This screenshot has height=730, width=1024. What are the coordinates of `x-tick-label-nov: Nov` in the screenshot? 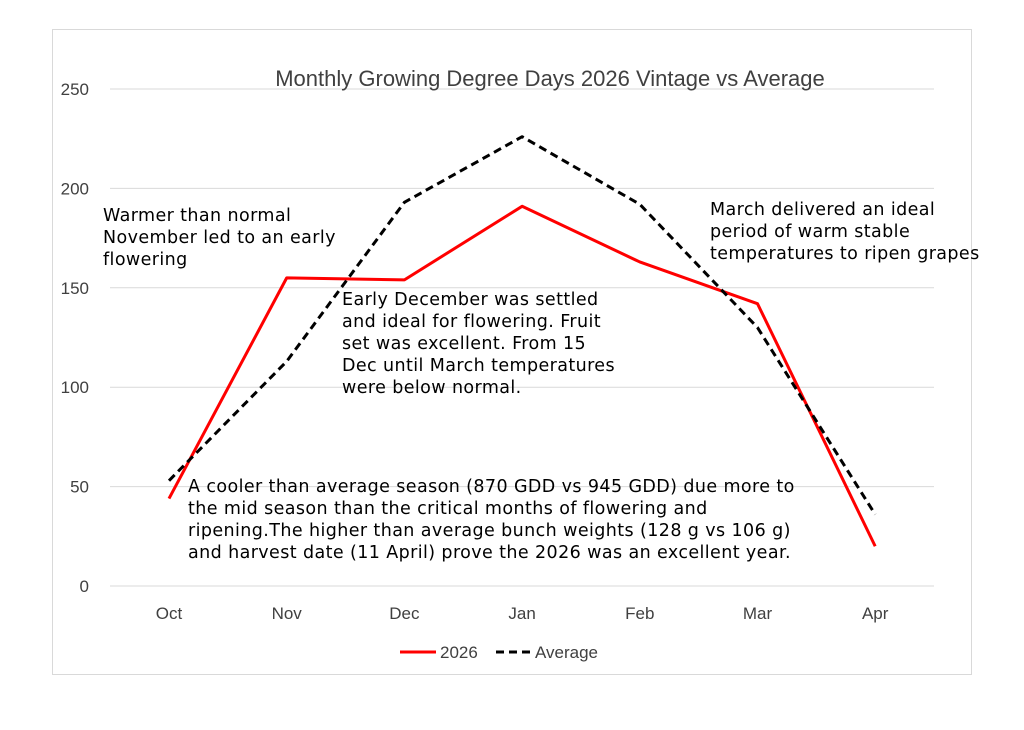 It's located at (287, 613).